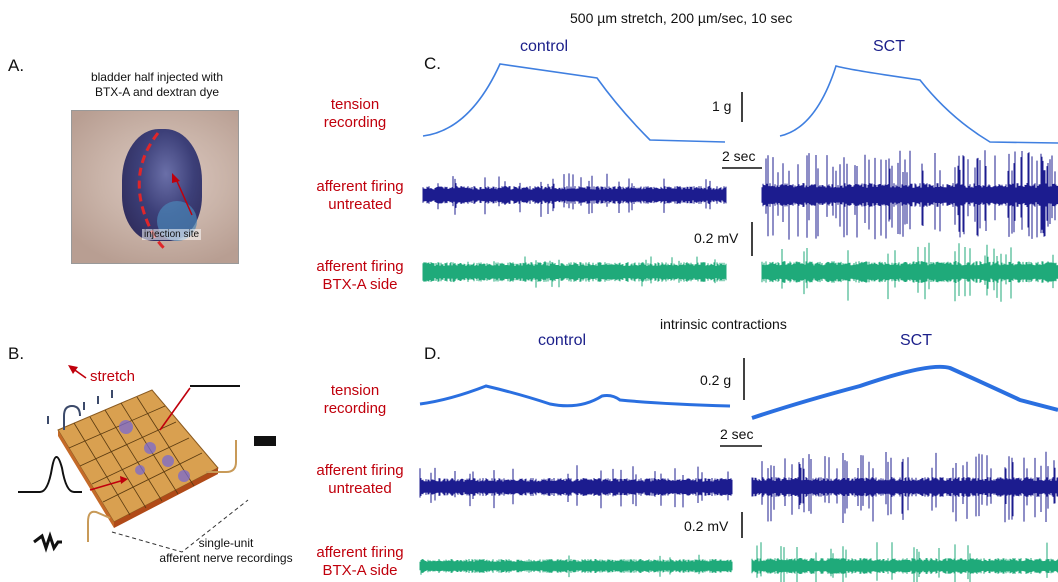 The image size is (1058, 582). What do you see at coordinates (355, 122) in the screenshot?
I see `panel-c-row-tension-line2: recording` at bounding box center [355, 122].